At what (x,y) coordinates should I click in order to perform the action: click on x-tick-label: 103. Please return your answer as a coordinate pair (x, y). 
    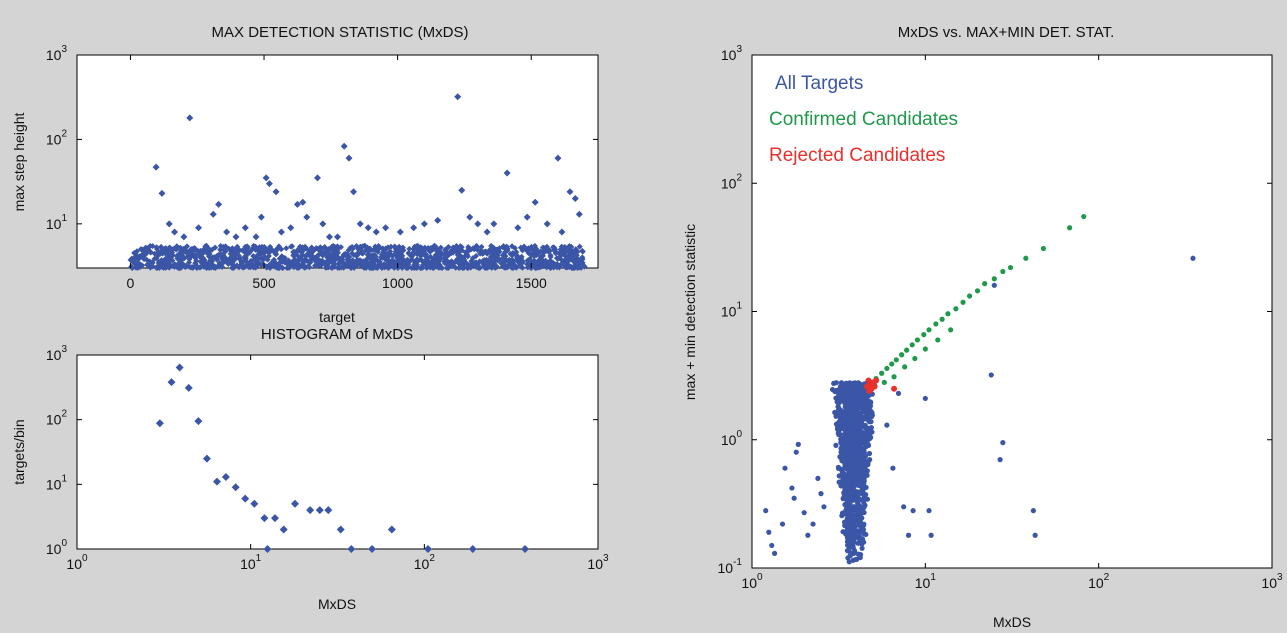
    Looking at the image, I should click on (598, 562).